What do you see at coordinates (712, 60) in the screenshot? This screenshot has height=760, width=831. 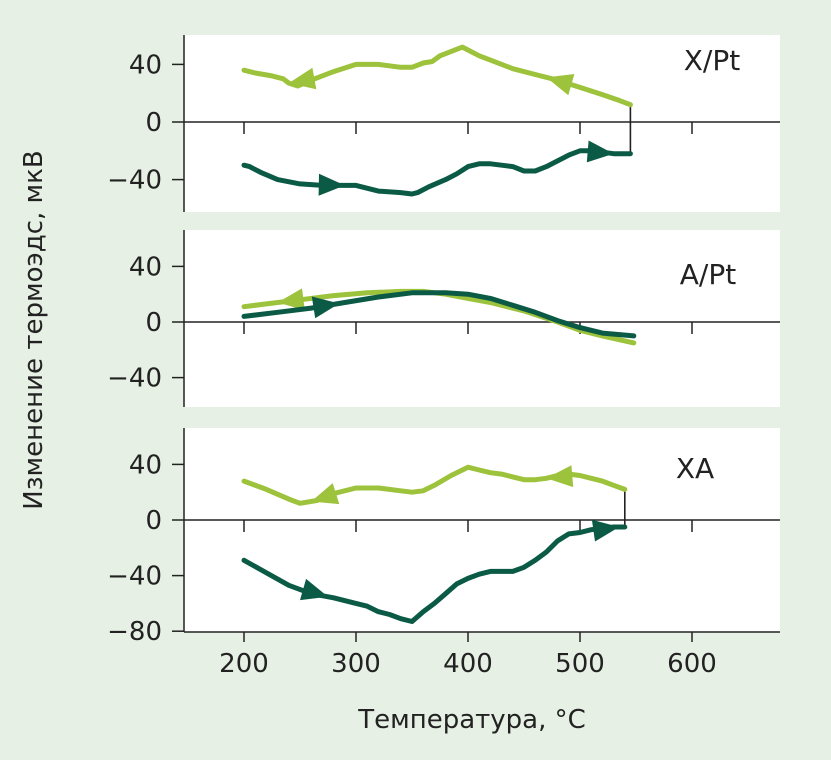 I see `panel-label: X/Pt` at bounding box center [712, 60].